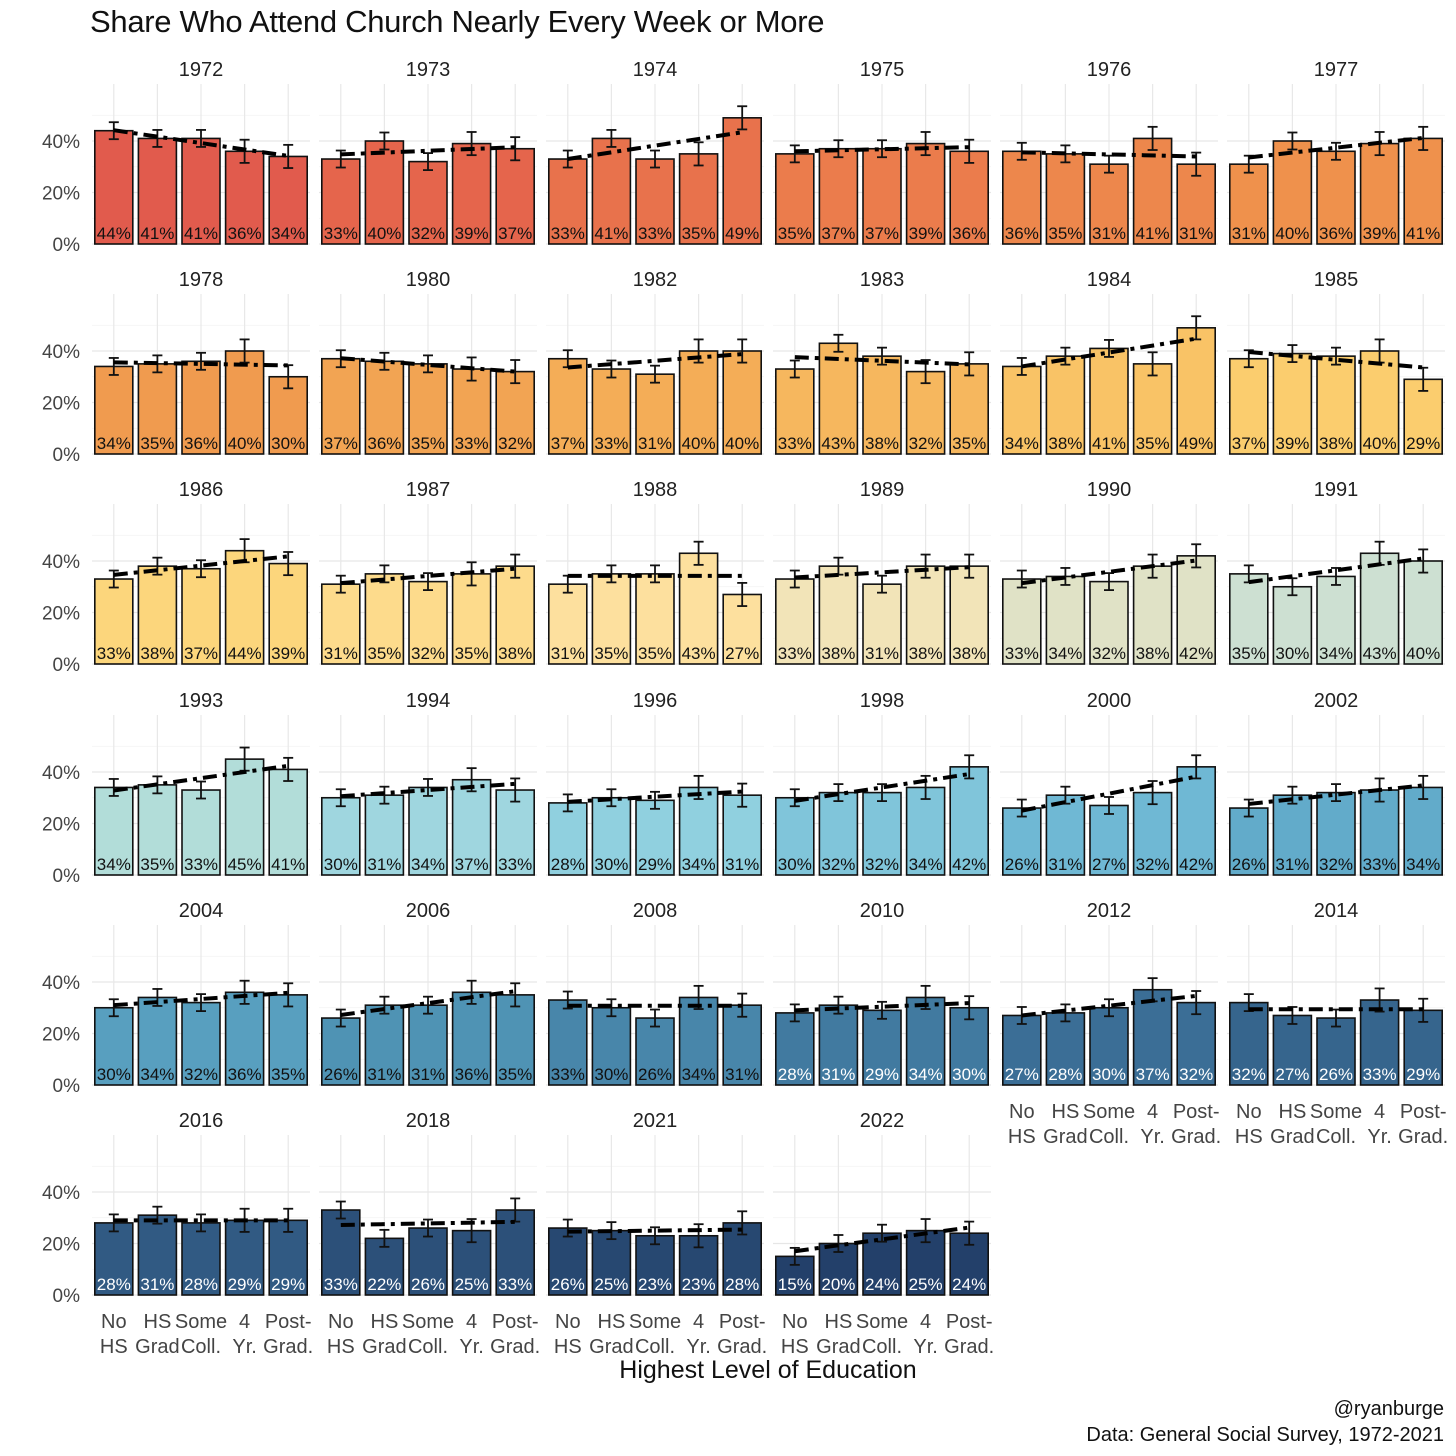 This screenshot has width=1456, height=1456. Describe the element at coordinates (472, 233) in the screenshot. I see `data-label: 39%` at that location.